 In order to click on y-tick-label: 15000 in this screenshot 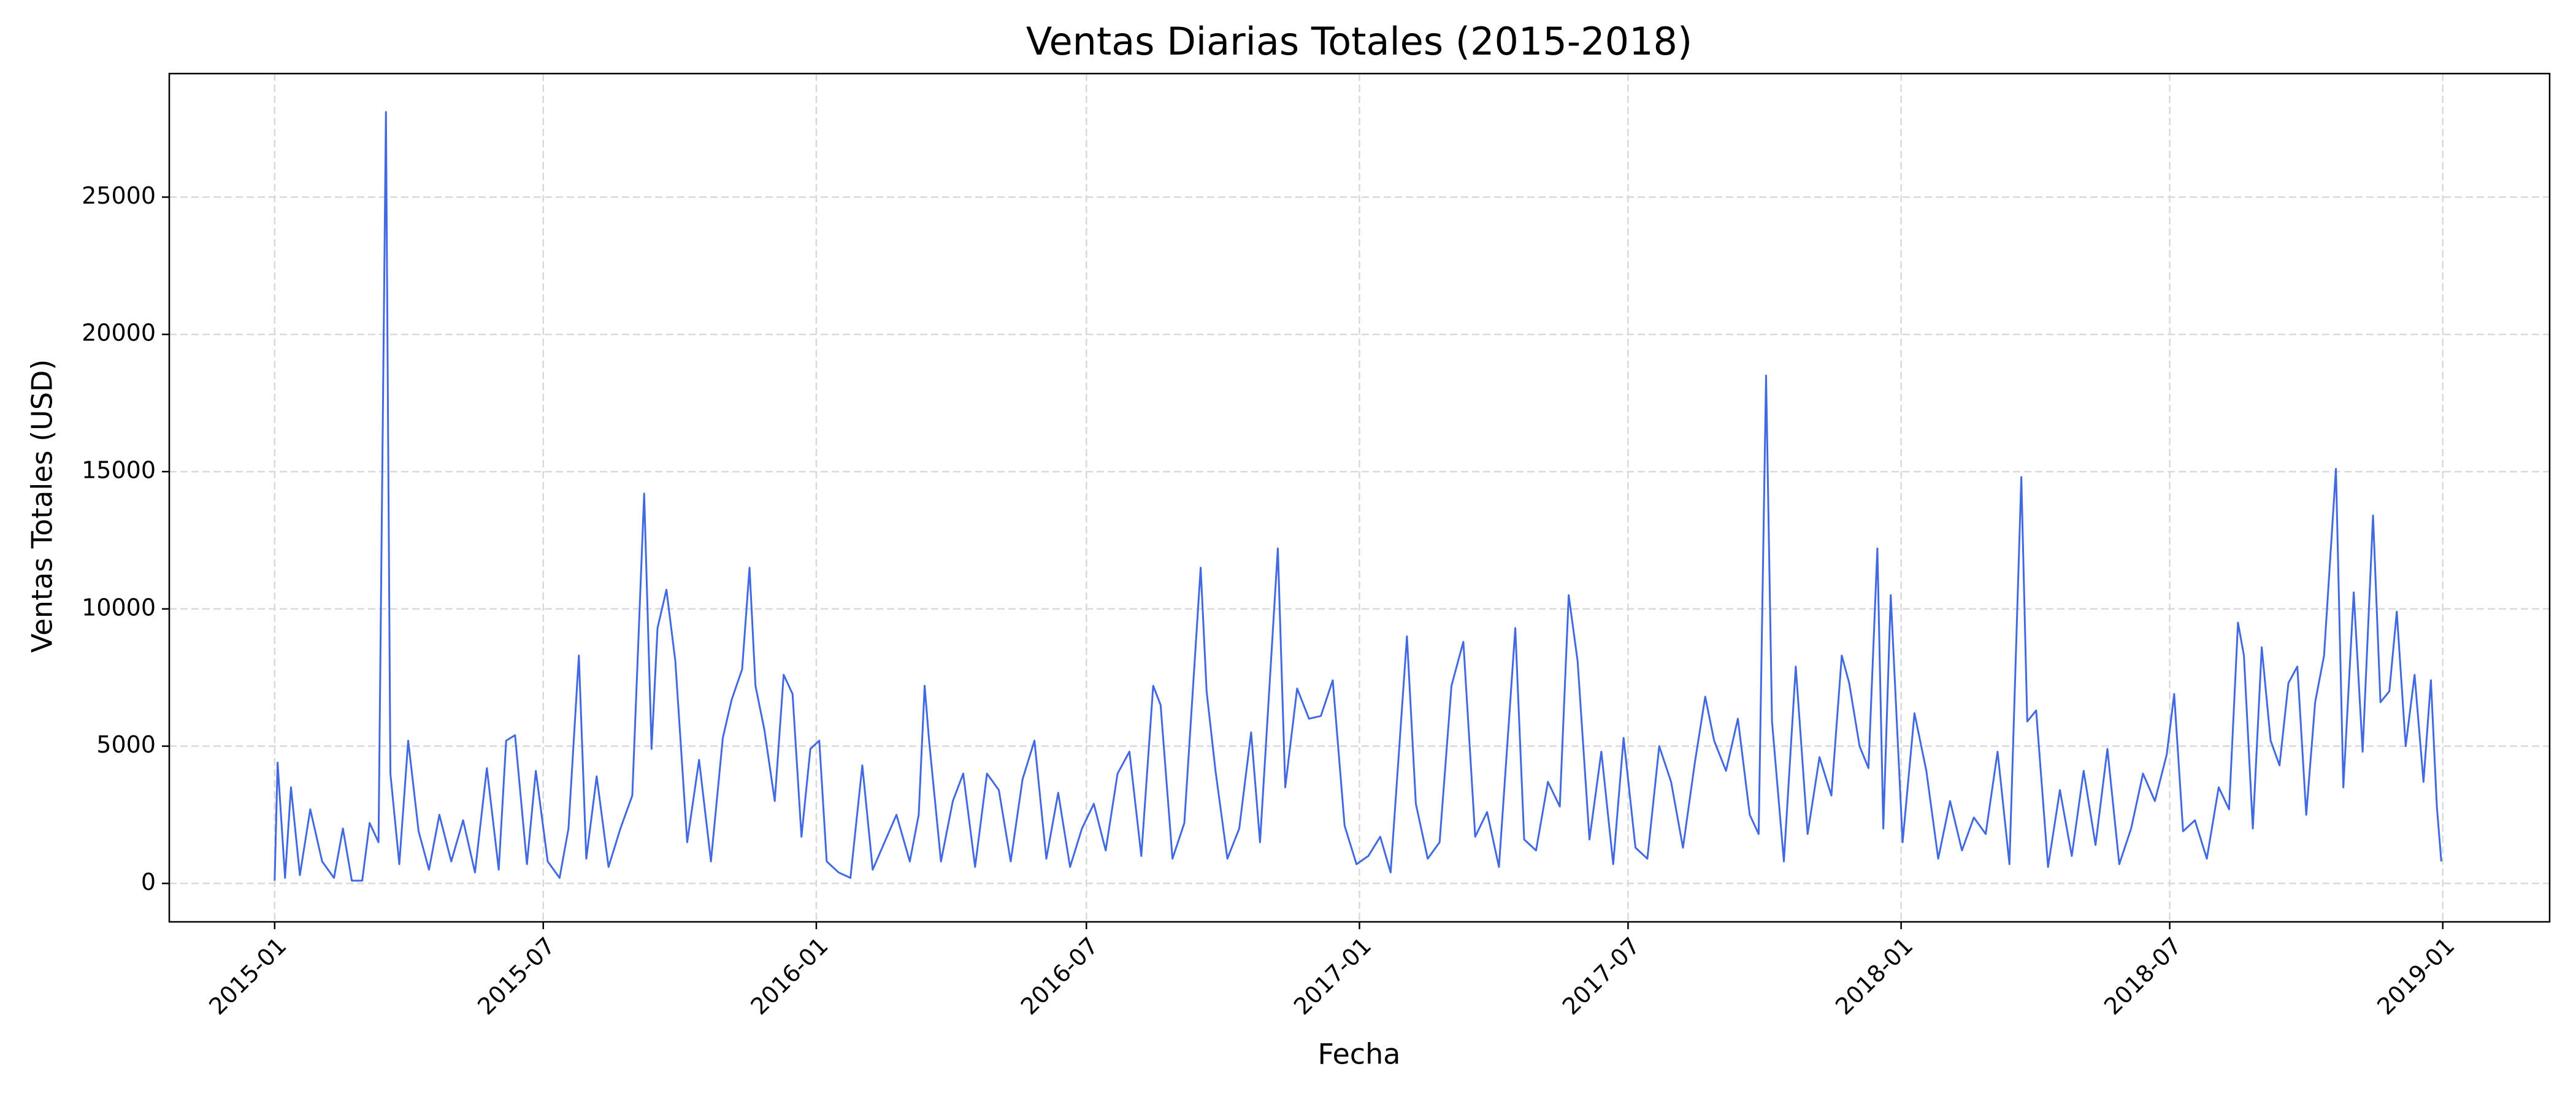, I will do `click(119, 469)`.